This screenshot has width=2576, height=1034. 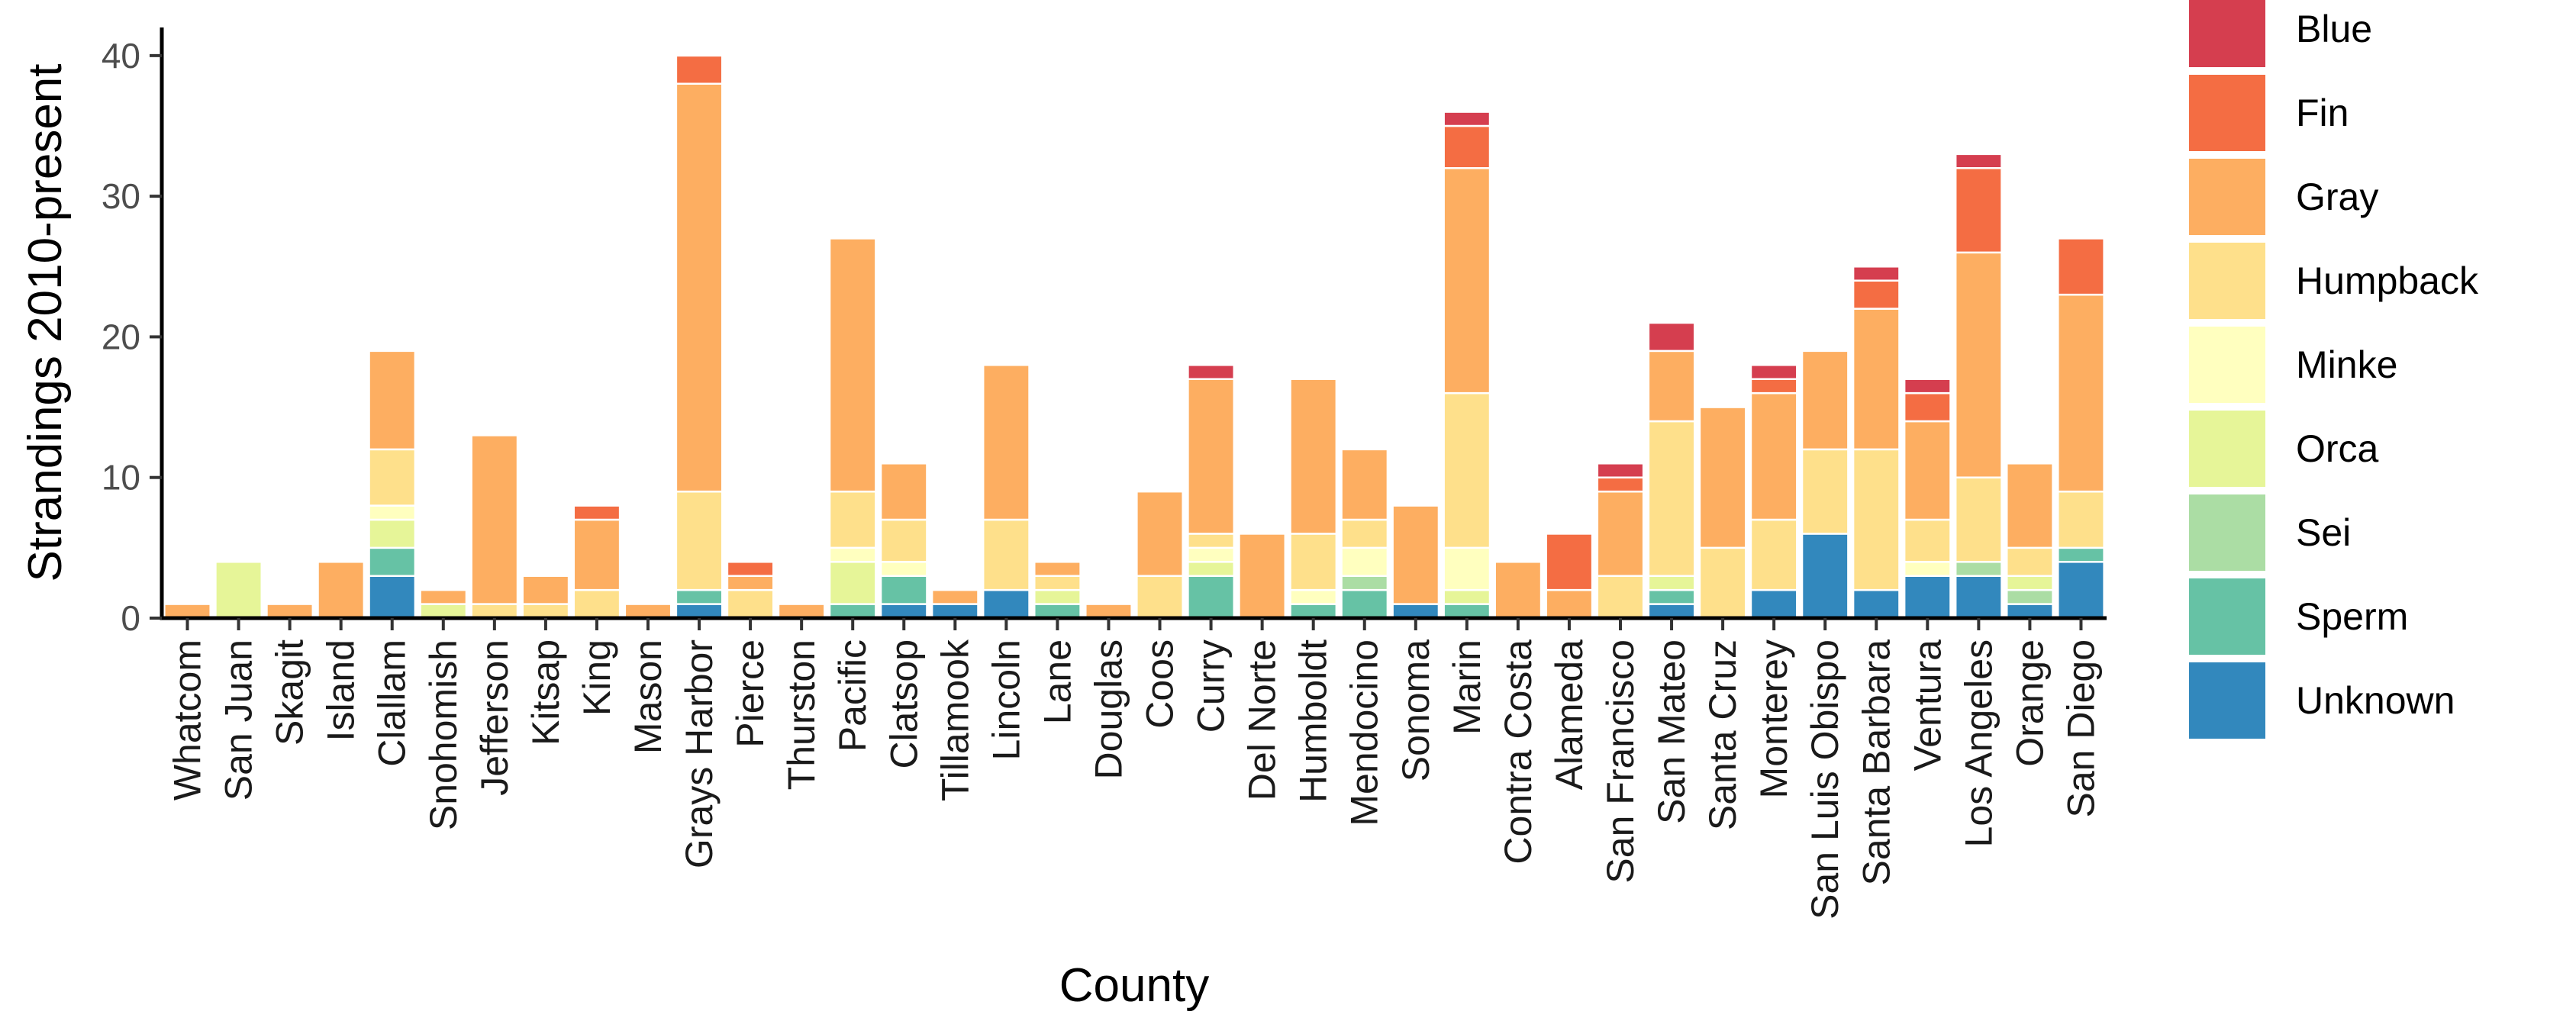 I want to click on x-tick-label: Thurston, so click(x=801, y=714).